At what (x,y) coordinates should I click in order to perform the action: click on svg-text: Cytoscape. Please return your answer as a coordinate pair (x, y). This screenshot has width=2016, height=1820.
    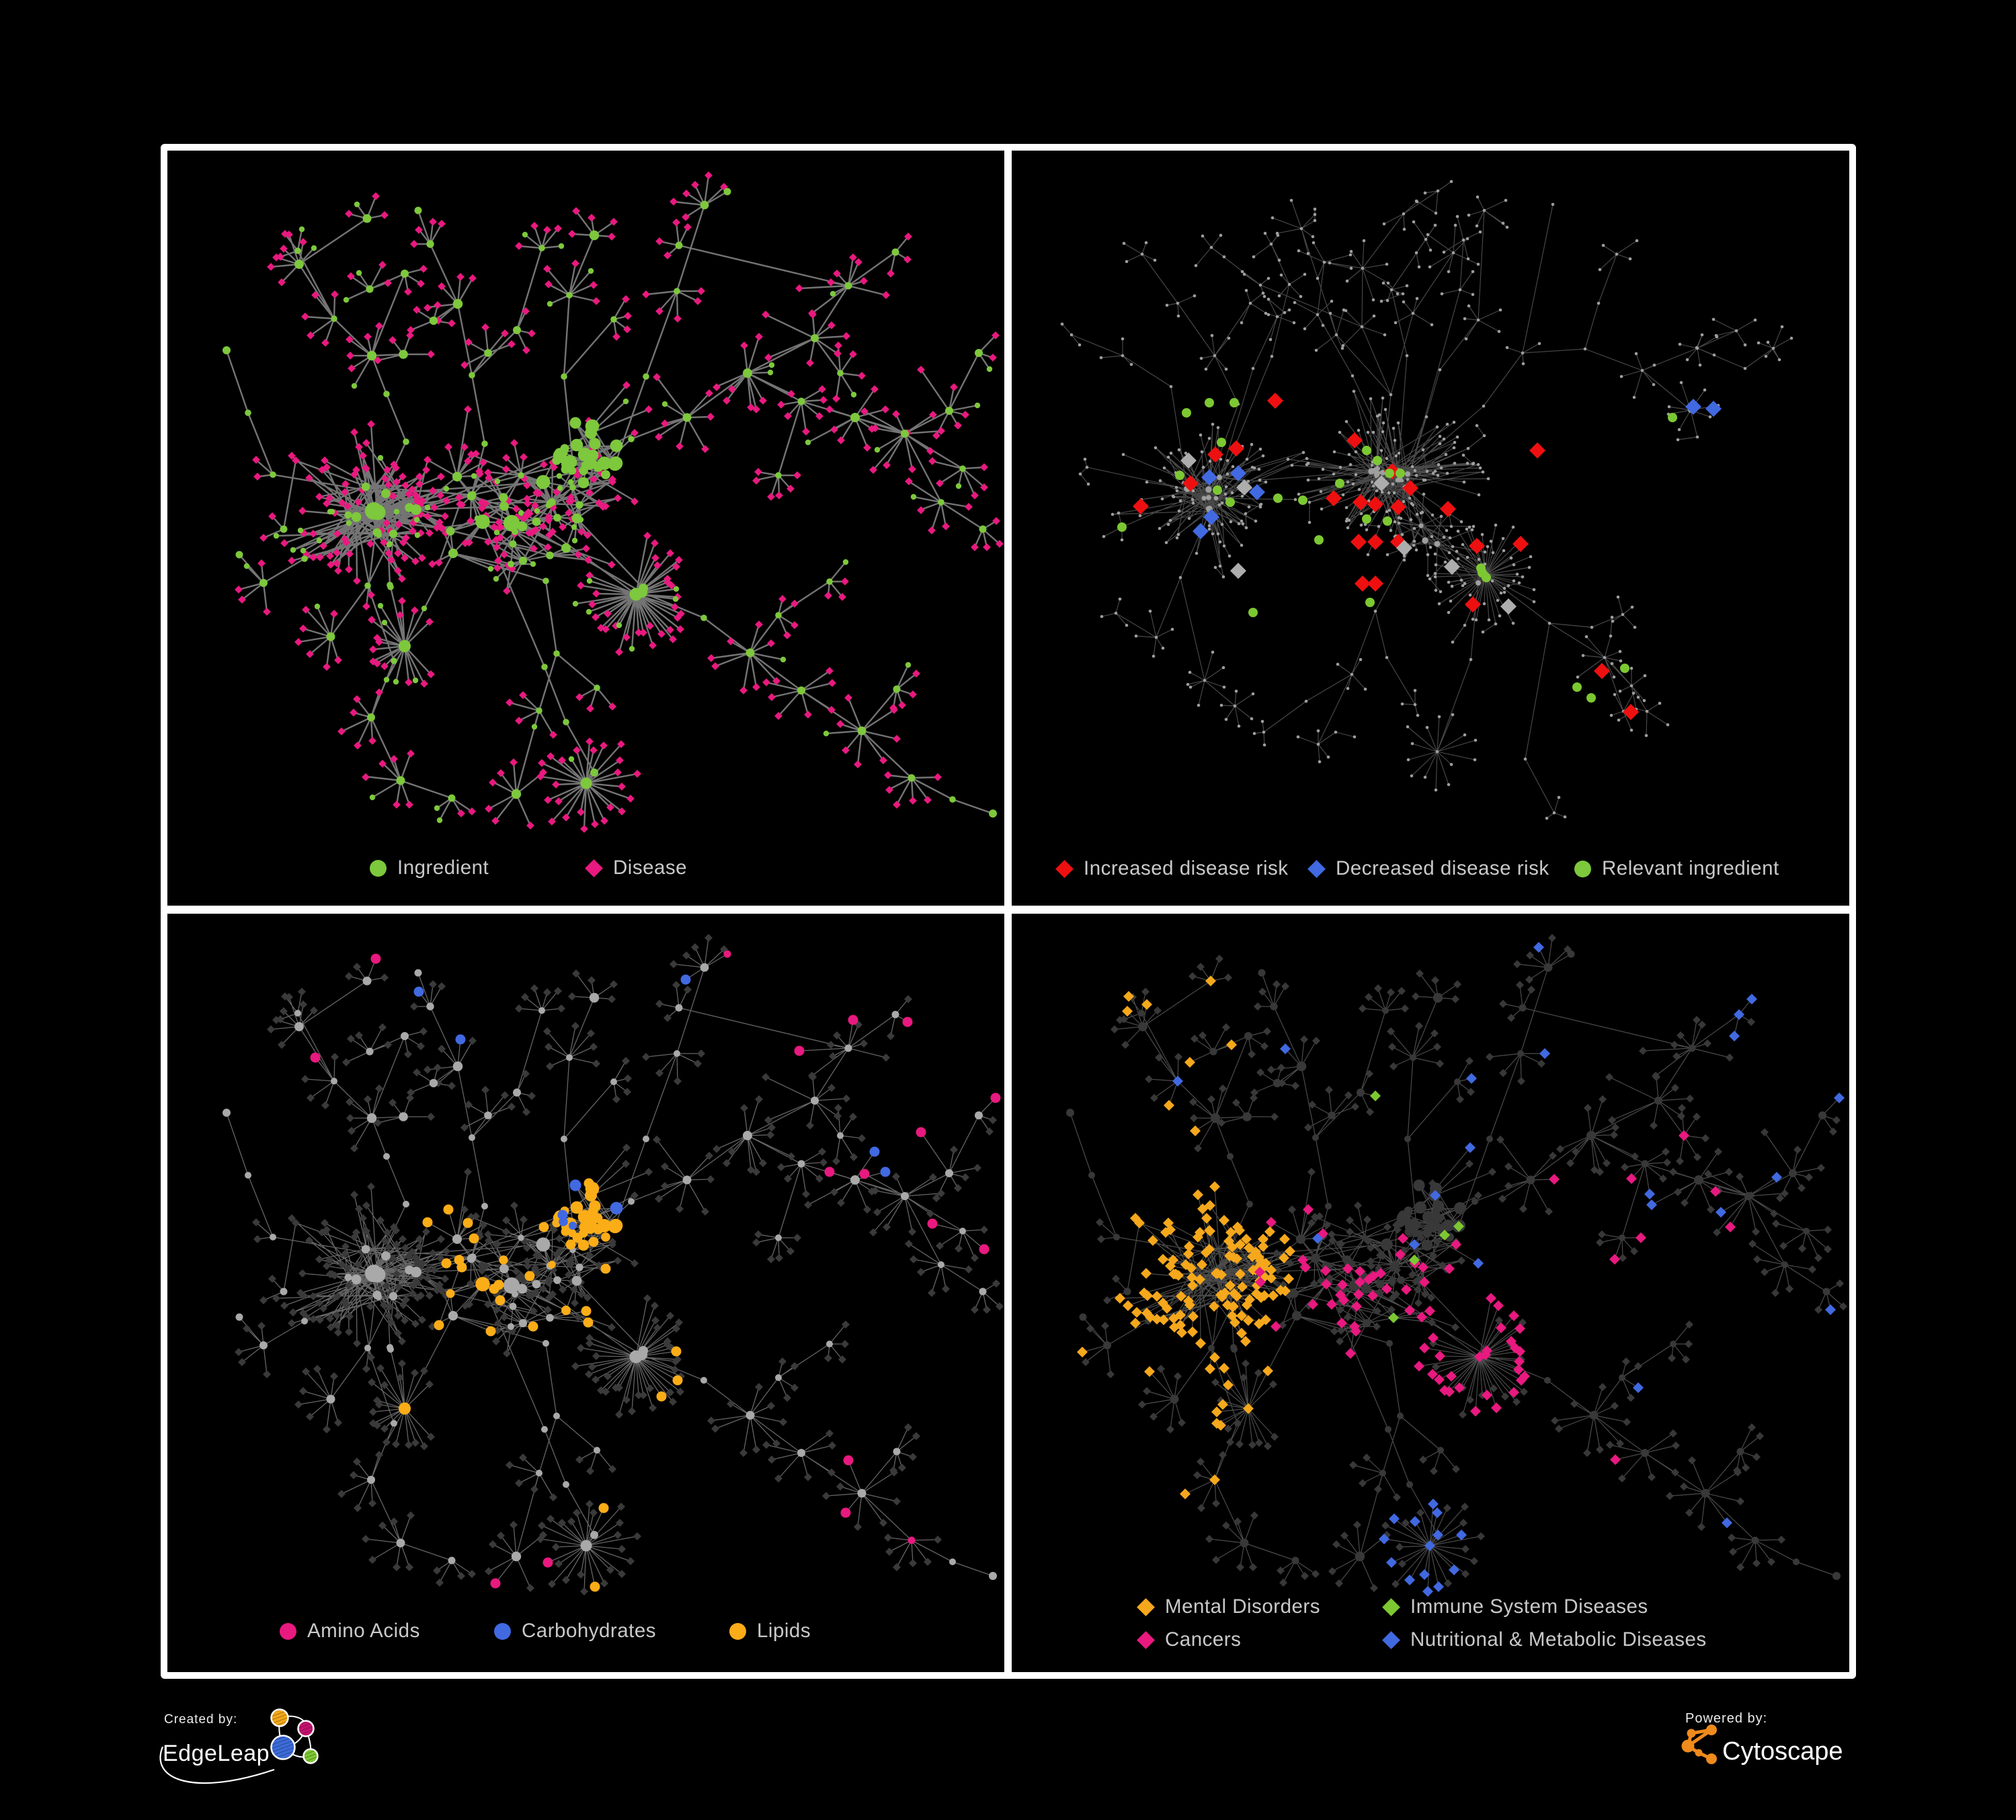
    Looking at the image, I should click on (1782, 1751).